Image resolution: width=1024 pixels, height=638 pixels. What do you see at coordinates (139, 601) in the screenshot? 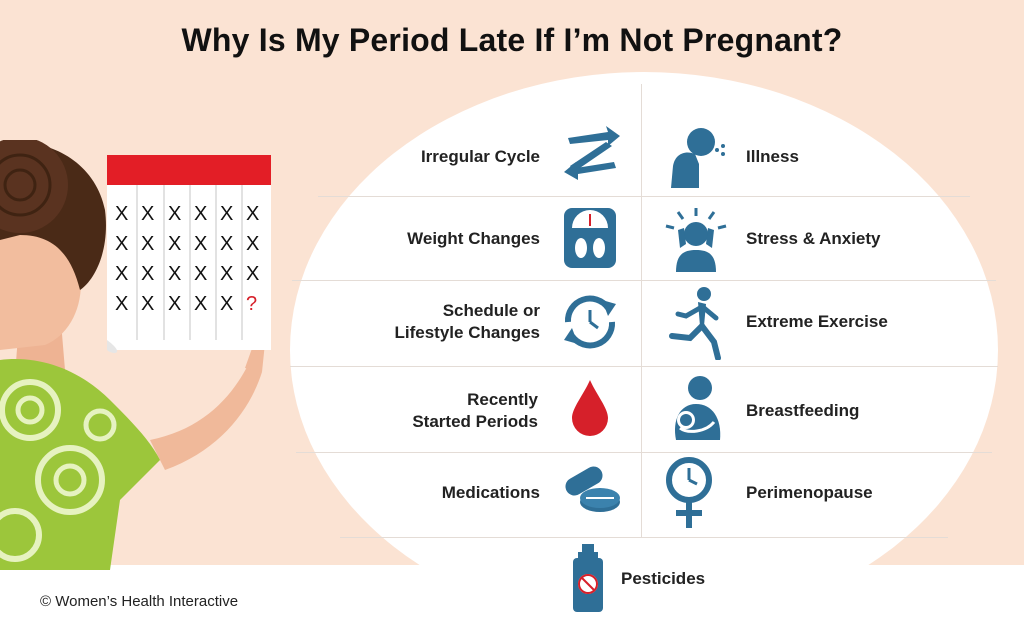
I see `copyright-notice: © Women’s Health Interactive` at bounding box center [139, 601].